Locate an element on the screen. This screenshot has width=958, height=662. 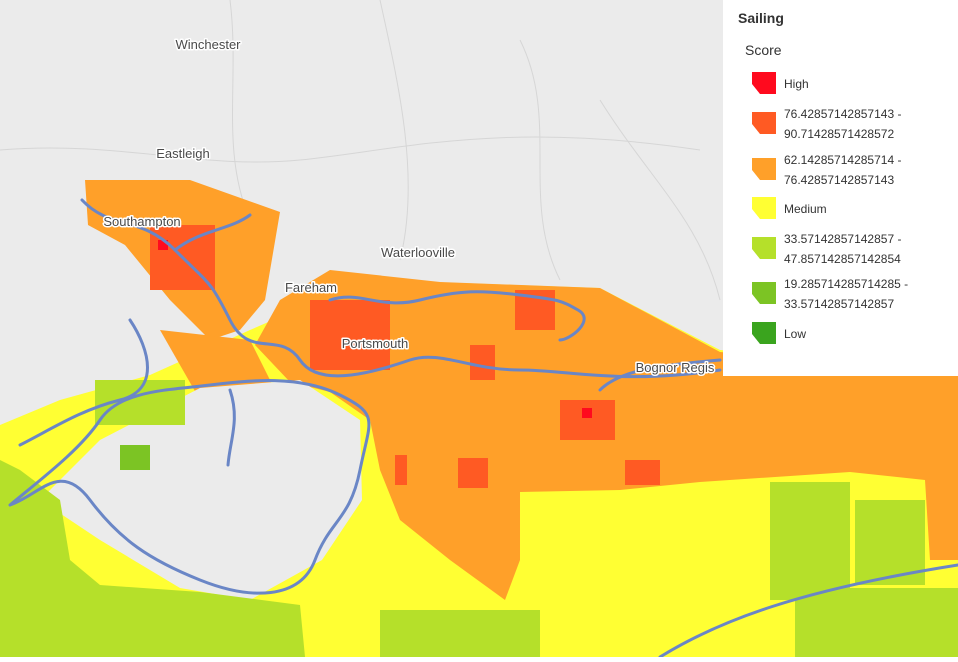
legend-label: Medium is located at coordinates (805, 209).